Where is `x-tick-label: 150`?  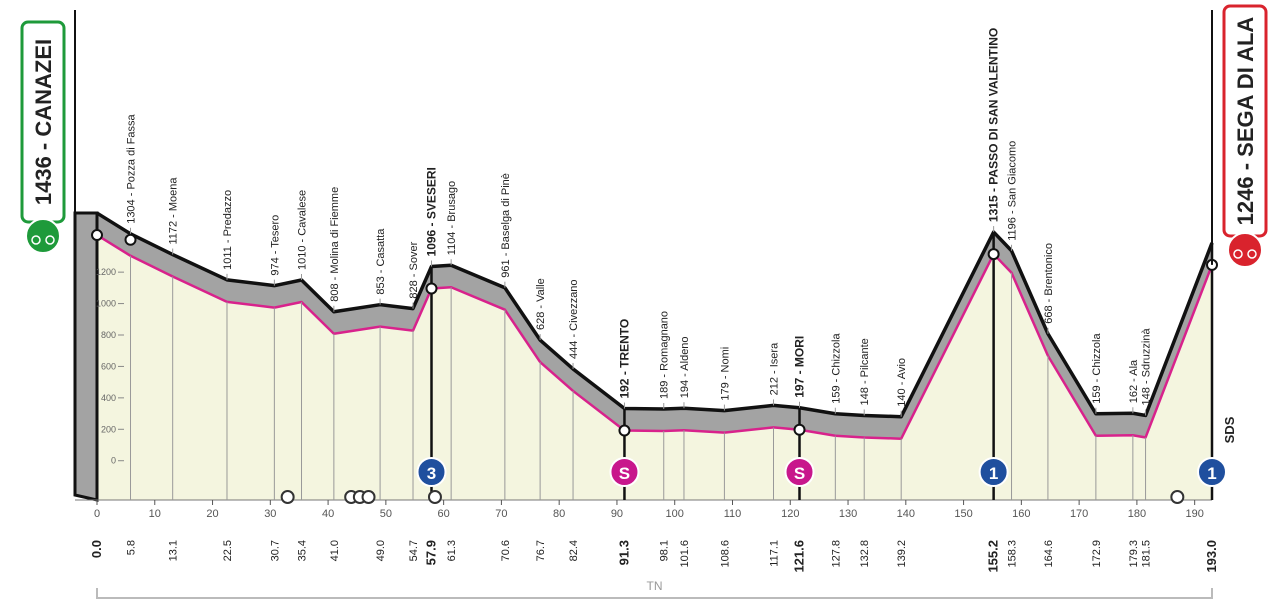
x-tick-label: 150 is located at coordinates (963, 514).